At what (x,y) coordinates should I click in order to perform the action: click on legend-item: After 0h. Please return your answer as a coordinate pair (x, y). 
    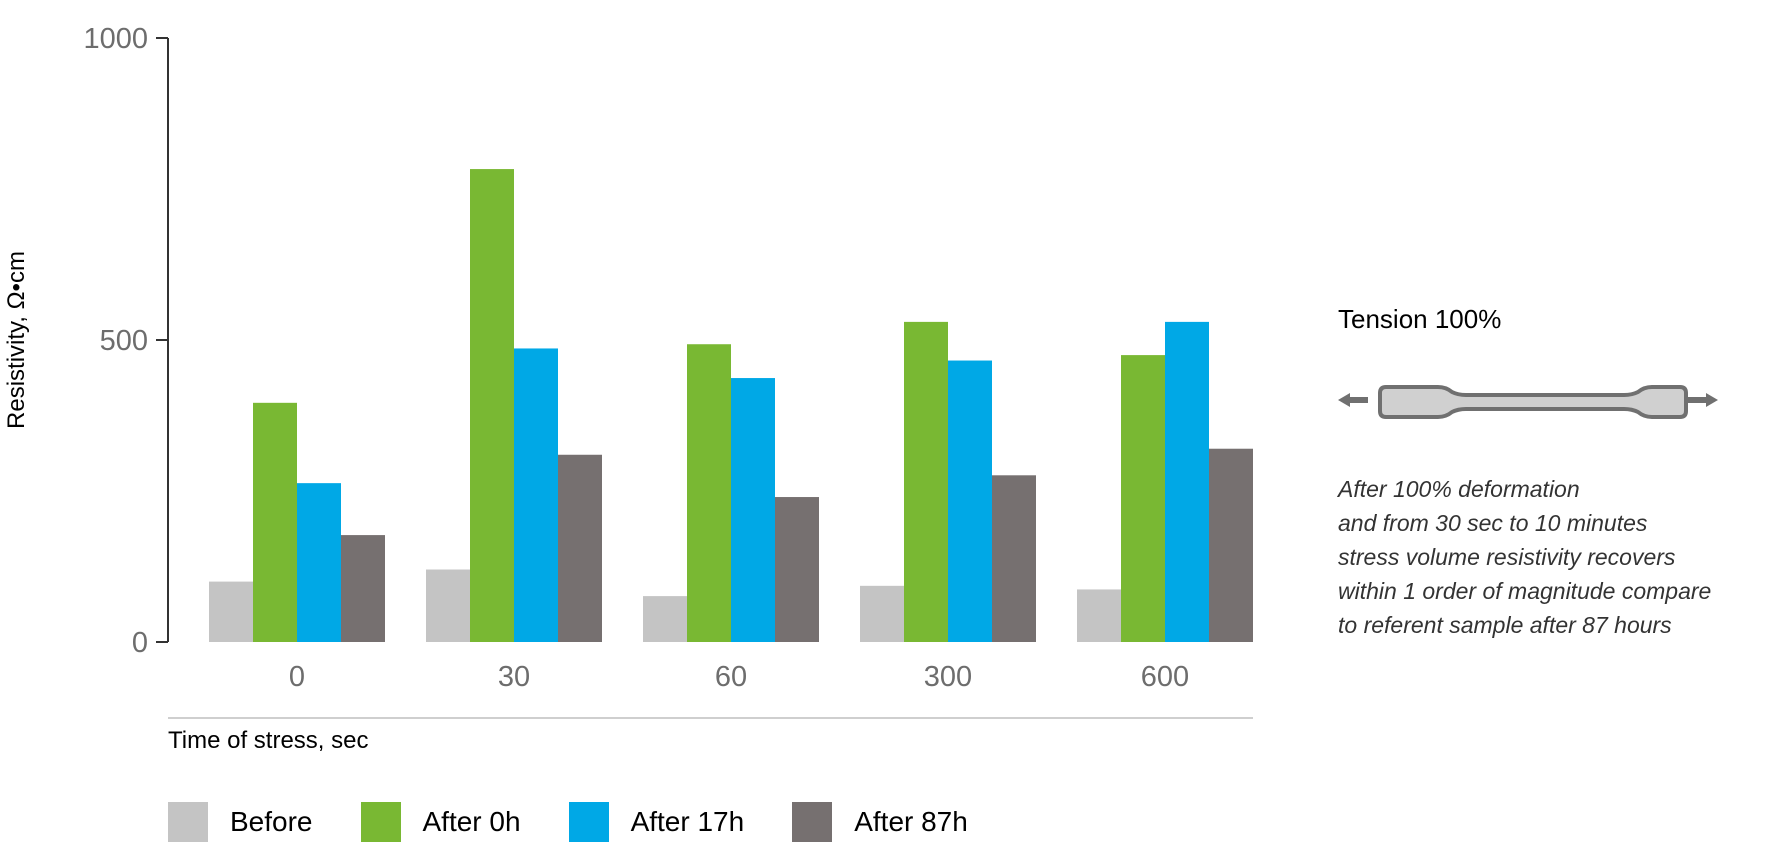
    Looking at the image, I should click on (440, 822).